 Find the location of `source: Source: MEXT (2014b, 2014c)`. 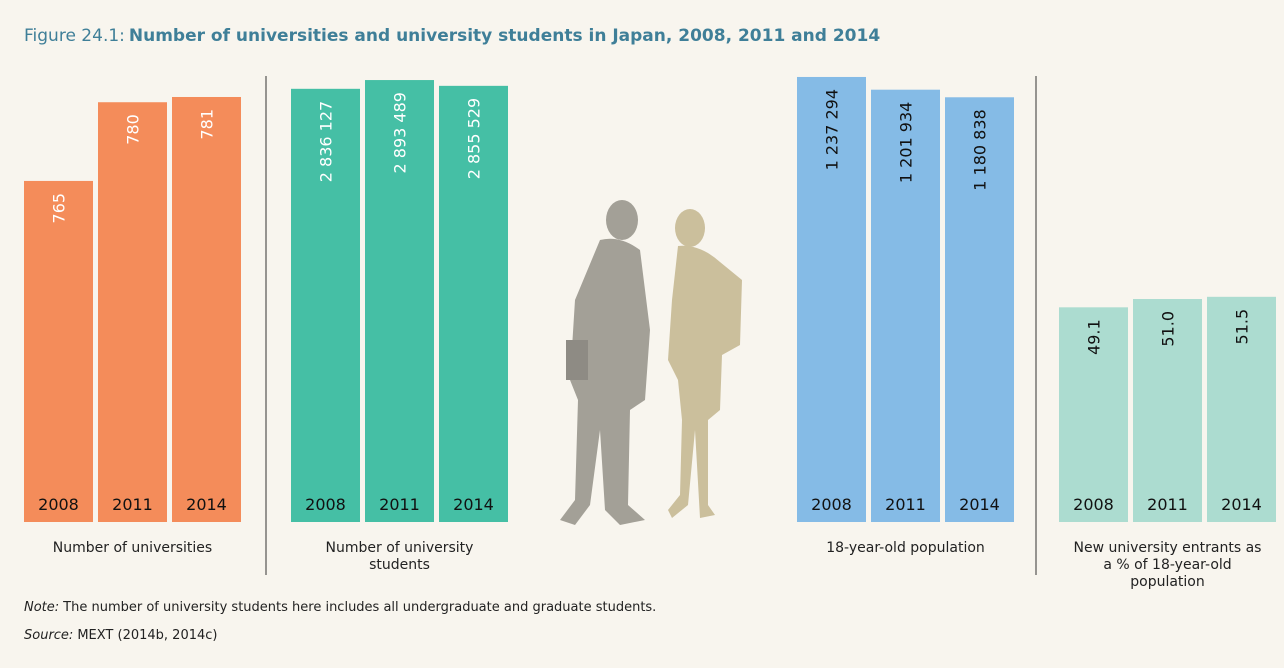

source: Source: MEXT (2014b, 2014c) is located at coordinates (120, 635).